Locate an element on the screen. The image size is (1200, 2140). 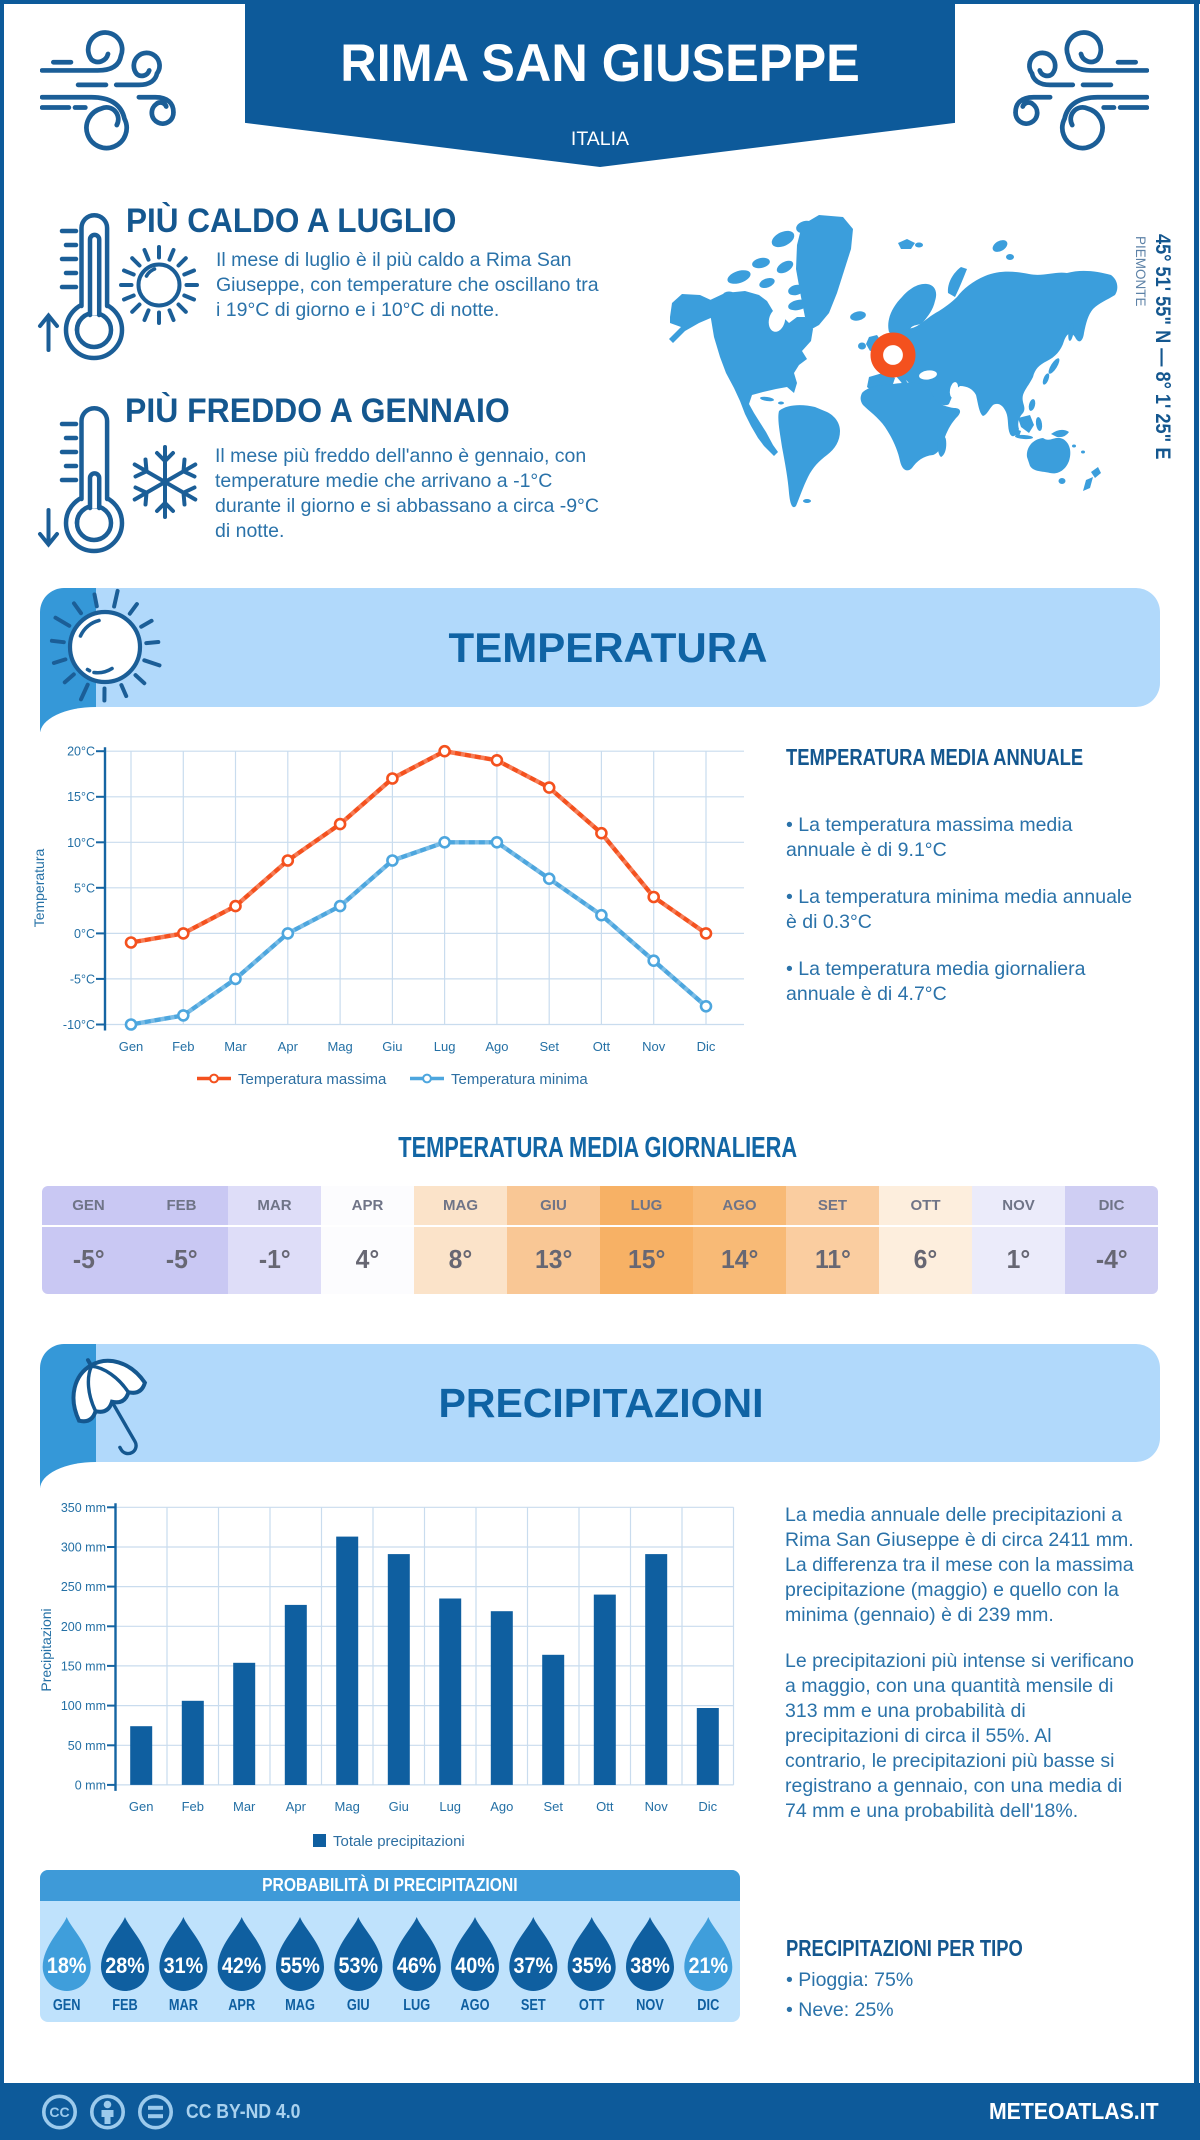
svg-text: 38% is located at coordinates (650, 1966).